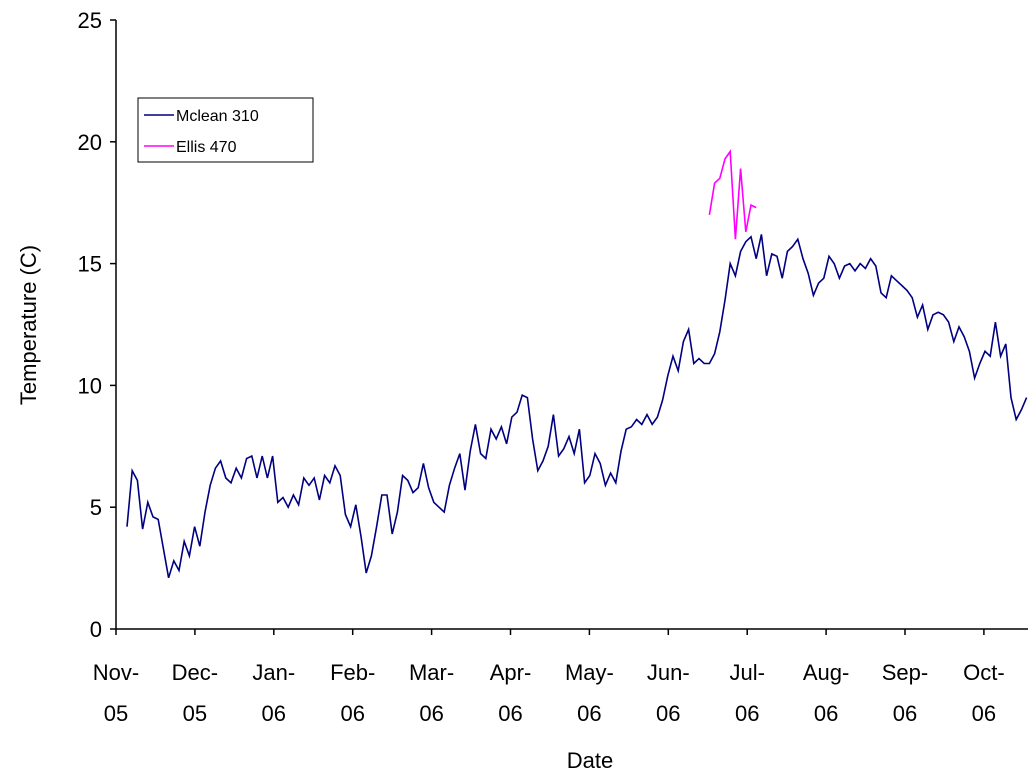 The image size is (1028, 775). Describe the element at coordinates (511, 693) in the screenshot. I see `x-tick-label: Apr-06` at that location.